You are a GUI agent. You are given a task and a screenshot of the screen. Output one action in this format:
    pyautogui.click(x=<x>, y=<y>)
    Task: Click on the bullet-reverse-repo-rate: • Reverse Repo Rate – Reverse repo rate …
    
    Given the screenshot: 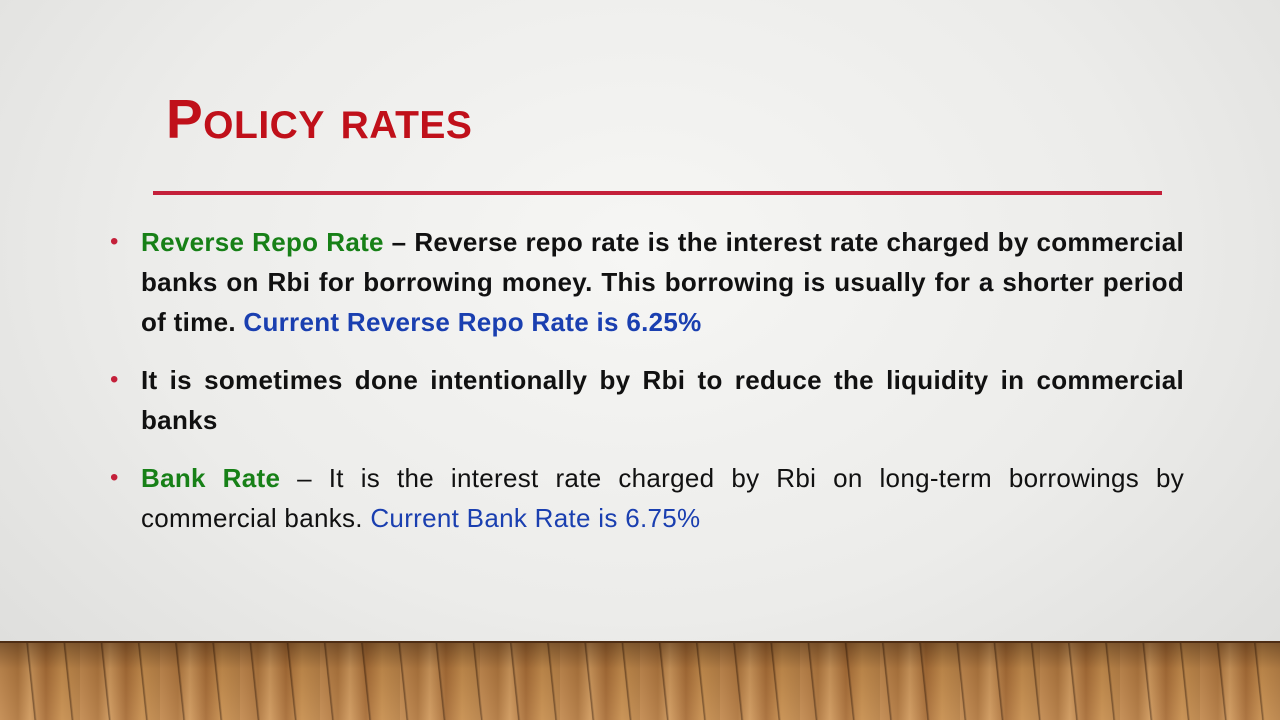 What is the action you would take?
    pyautogui.click(x=647, y=282)
    